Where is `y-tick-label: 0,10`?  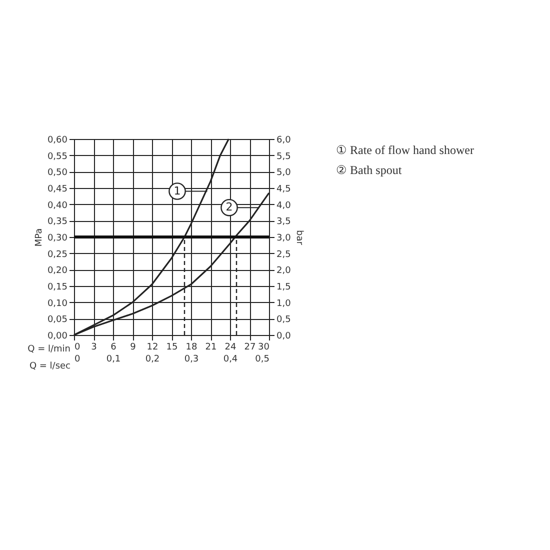 y-tick-label: 0,10 is located at coordinates (57, 303).